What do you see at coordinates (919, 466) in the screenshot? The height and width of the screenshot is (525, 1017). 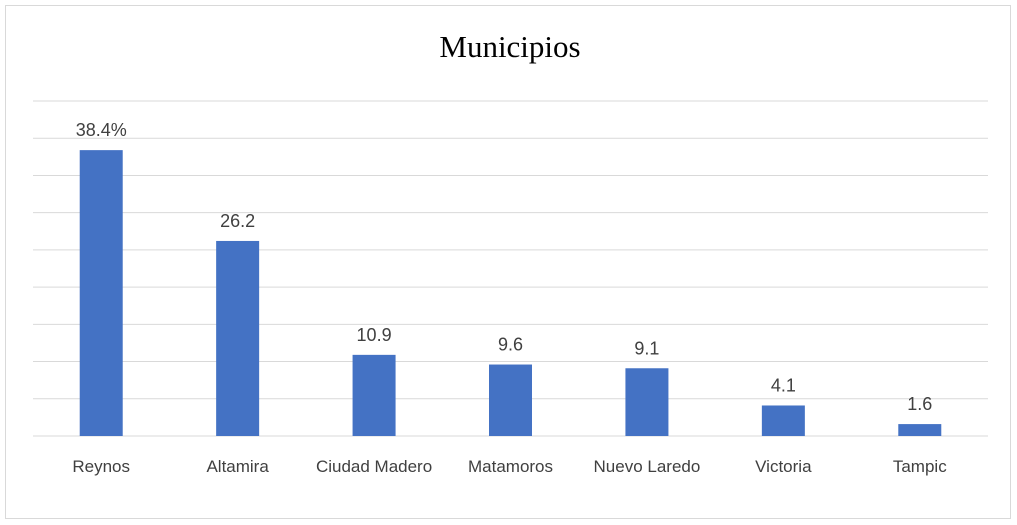 I see `x-tick-label: Tampic` at bounding box center [919, 466].